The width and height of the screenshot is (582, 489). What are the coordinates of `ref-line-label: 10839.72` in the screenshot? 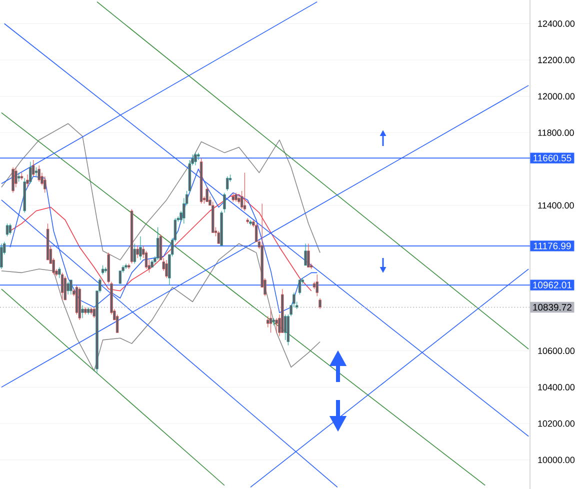 It's located at (552, 307).